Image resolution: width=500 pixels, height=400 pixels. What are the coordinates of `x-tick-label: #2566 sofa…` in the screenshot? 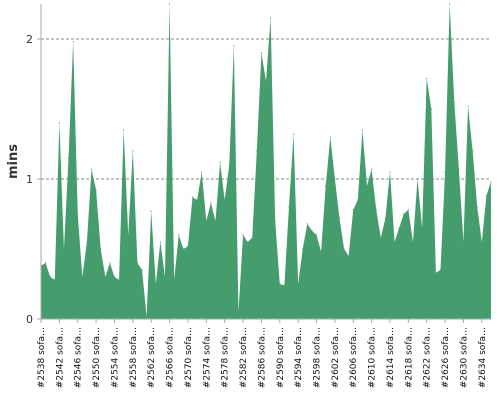 It's located at (171, 357).